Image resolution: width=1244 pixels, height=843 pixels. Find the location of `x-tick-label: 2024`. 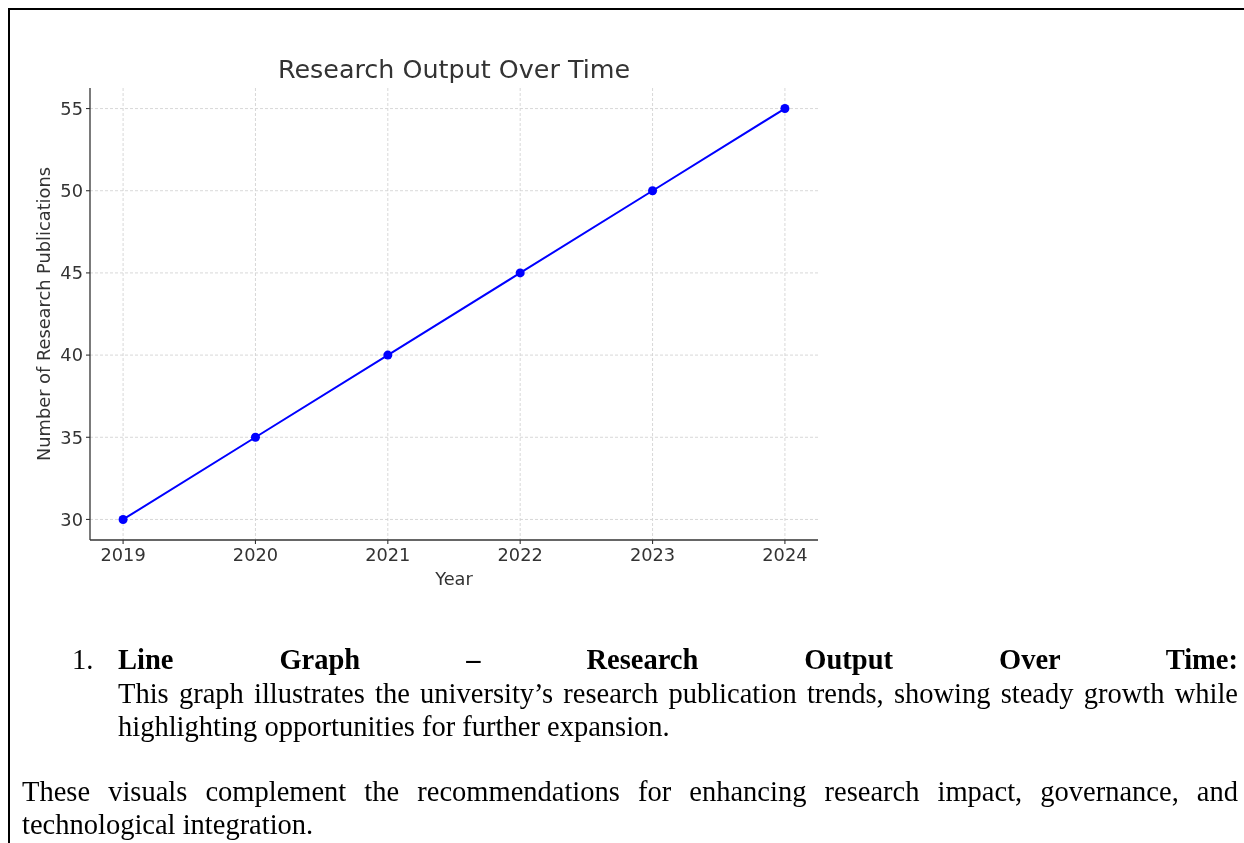

x-tick-label: 2024 is located at coordinates (785, 554).